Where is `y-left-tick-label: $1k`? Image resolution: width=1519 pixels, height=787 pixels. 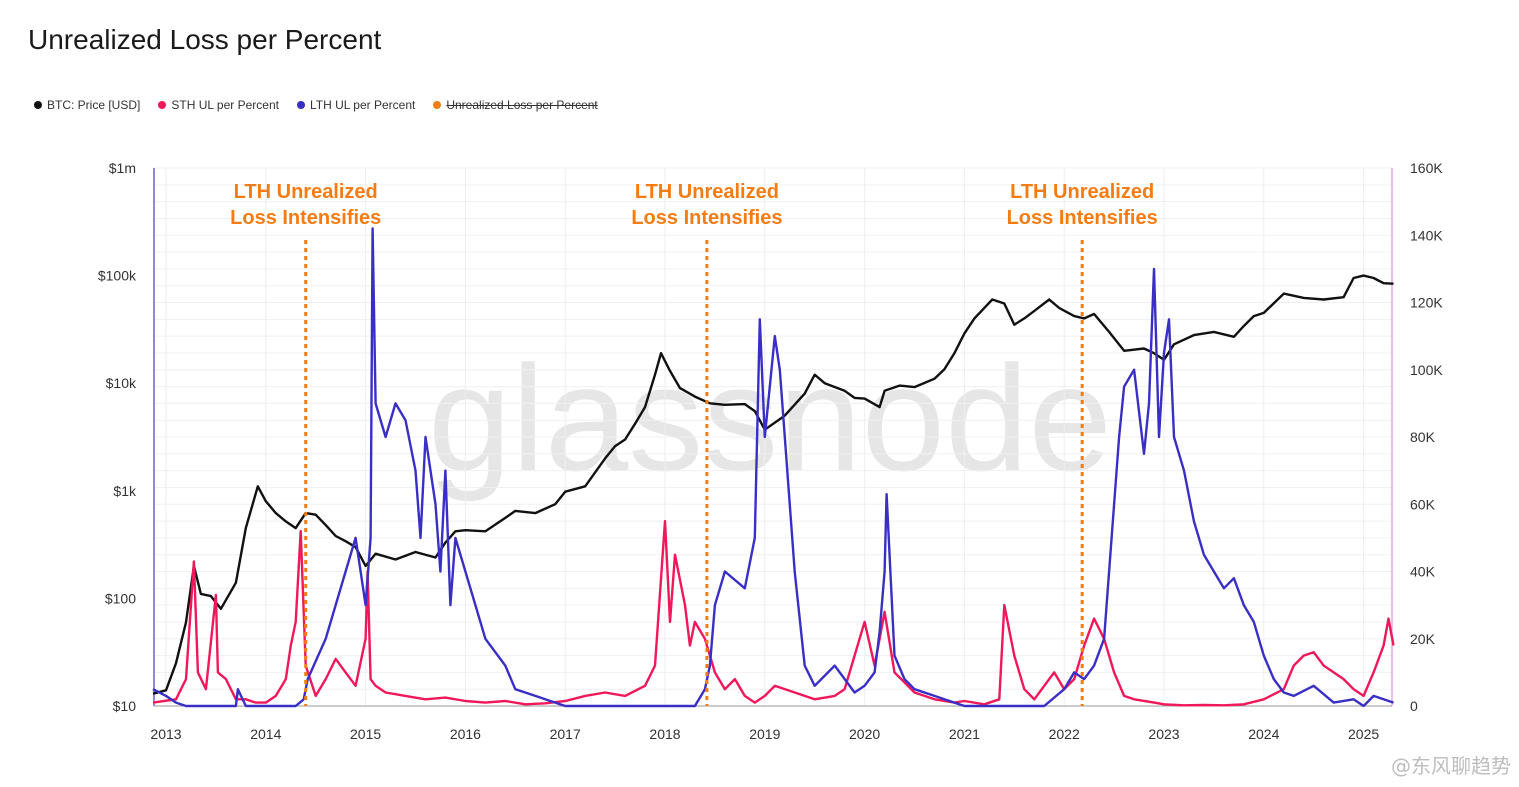 y-left-tick-label: $1k is located at coordinates (125, 491).